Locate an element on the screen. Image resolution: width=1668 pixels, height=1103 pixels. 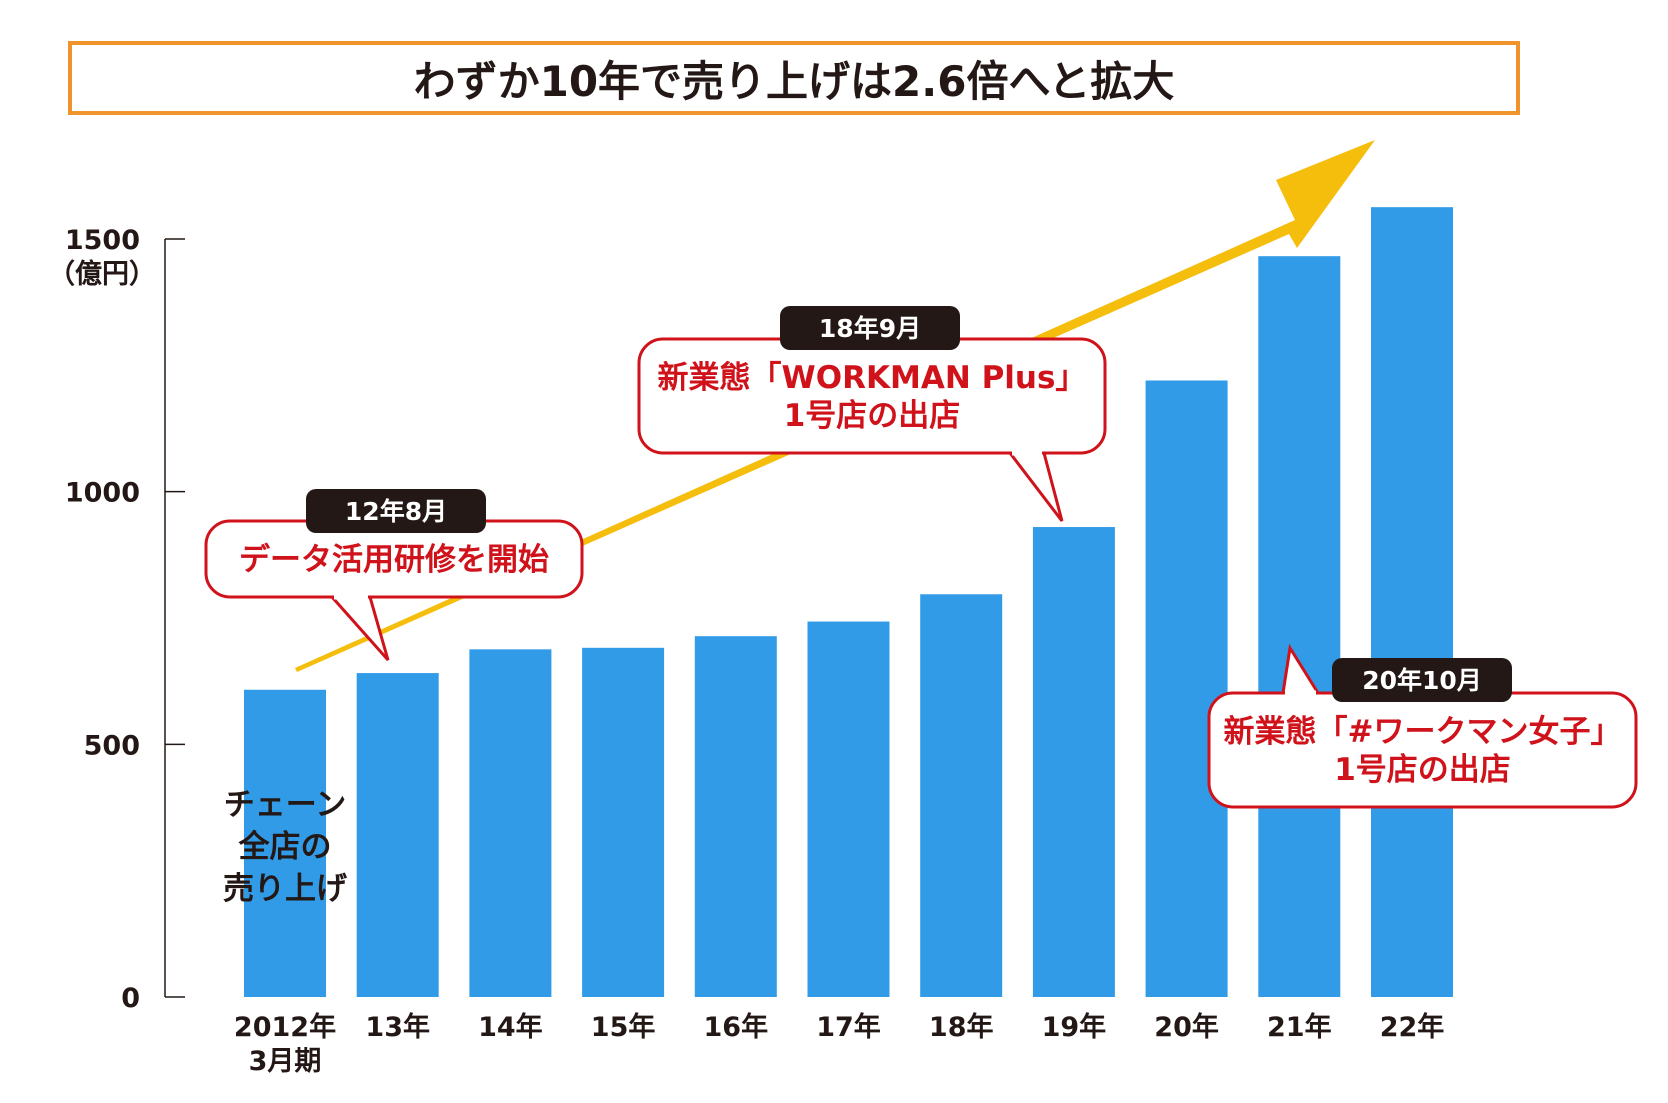
callout-pointer is located at coordinates (1035, 486).